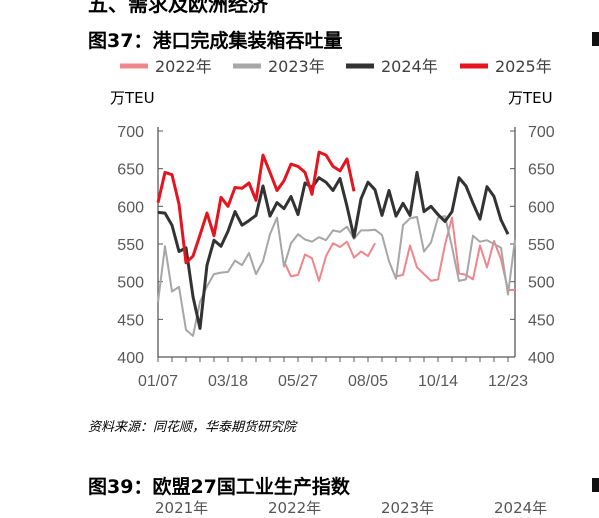 The width and height of the screenshot is (599, 518). I want to click on y-tick-label-right: 450, so click(541, 320).